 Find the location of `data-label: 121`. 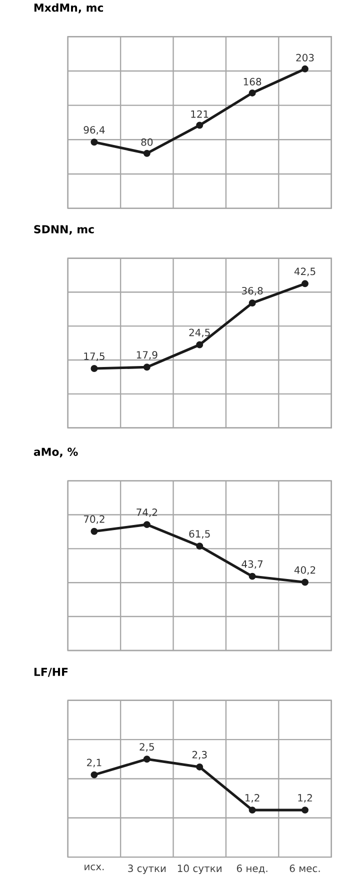

data-label: 121 is located at coordinates (199, 114).